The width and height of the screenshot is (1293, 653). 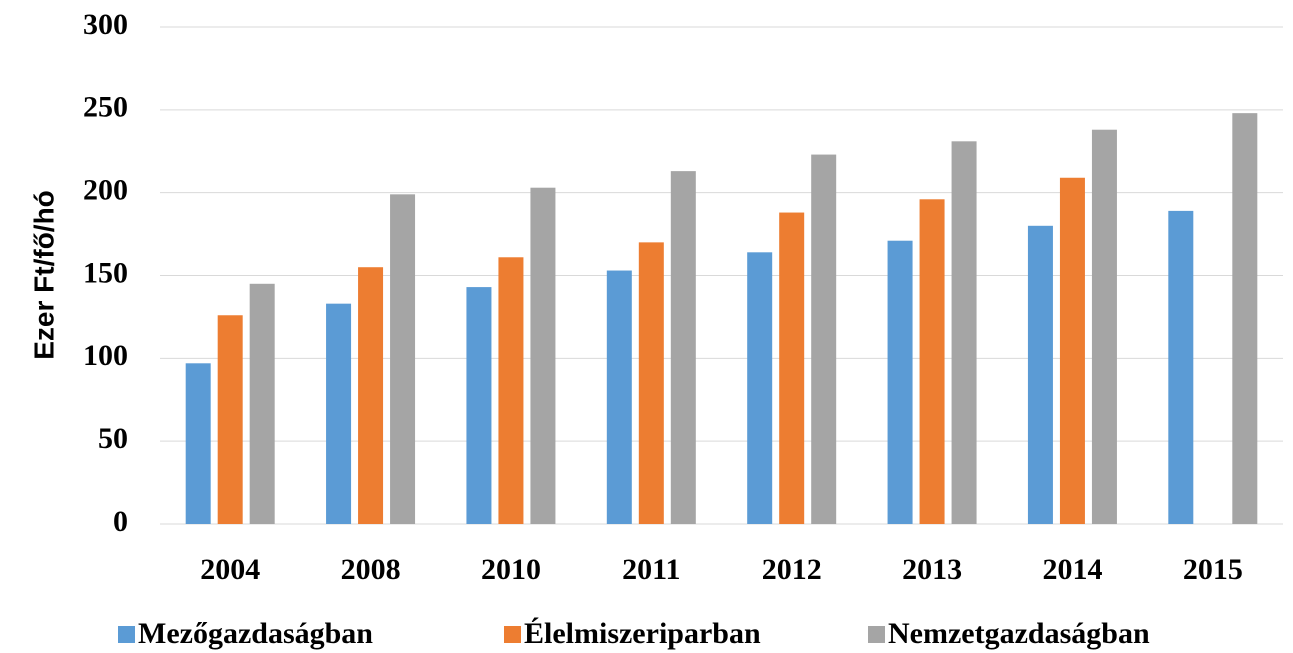 What do you see at coordinates (1019, 633) in the screenshot?
I see `legend-label: Nemzetgazdaságban` at bounding box center [1019, 633].